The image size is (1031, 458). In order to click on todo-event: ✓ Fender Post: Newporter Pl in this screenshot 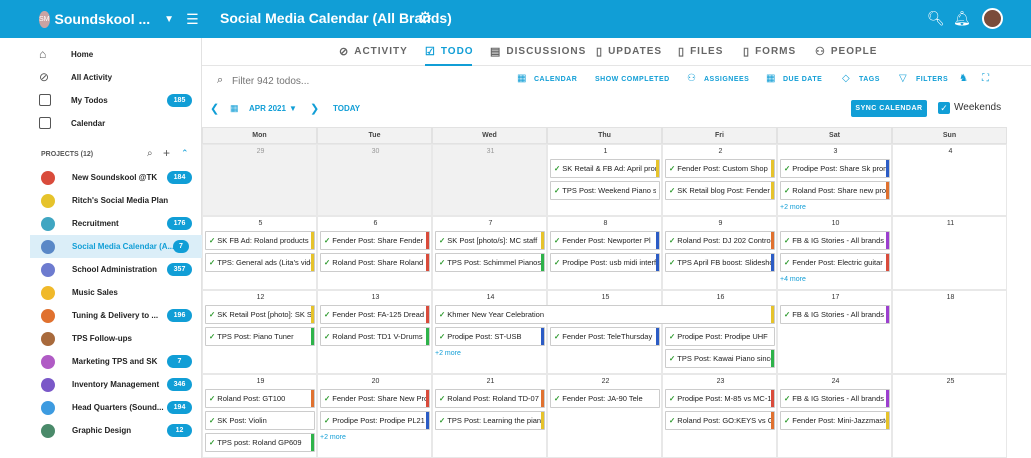, I will do `click(605, 240)`.